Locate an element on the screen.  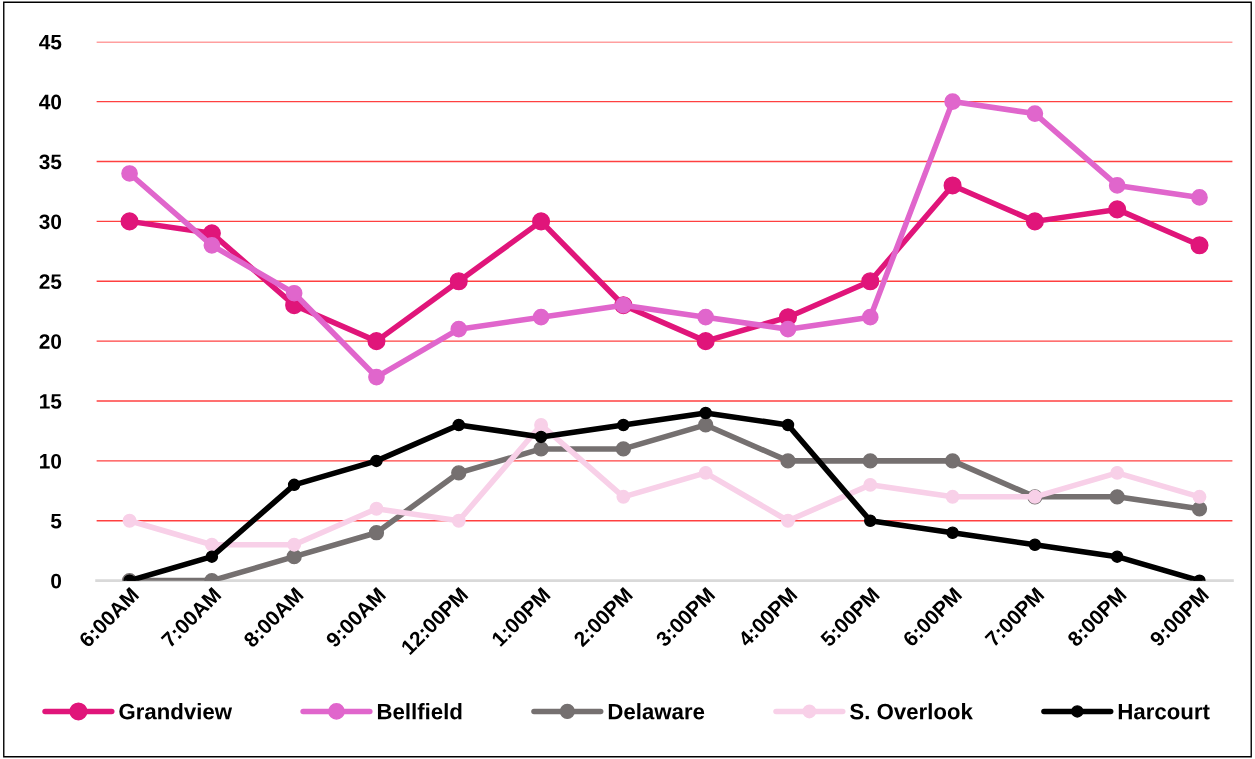
y-tick-label: 35 is located at coordinates (50, 162).